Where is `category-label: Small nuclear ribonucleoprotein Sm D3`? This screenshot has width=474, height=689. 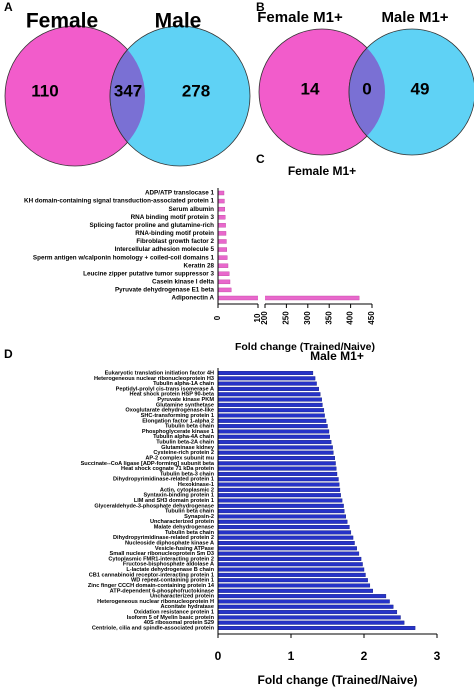
category-label: Small nuclear ribonucleoprotein Sm D3 is located at coordinates (162, 554).